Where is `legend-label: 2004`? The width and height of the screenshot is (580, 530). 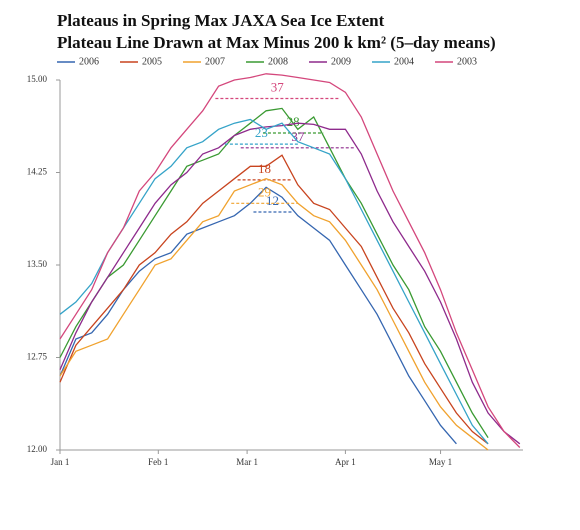 legend-label: 2004 is located at coordinates (404, 61).